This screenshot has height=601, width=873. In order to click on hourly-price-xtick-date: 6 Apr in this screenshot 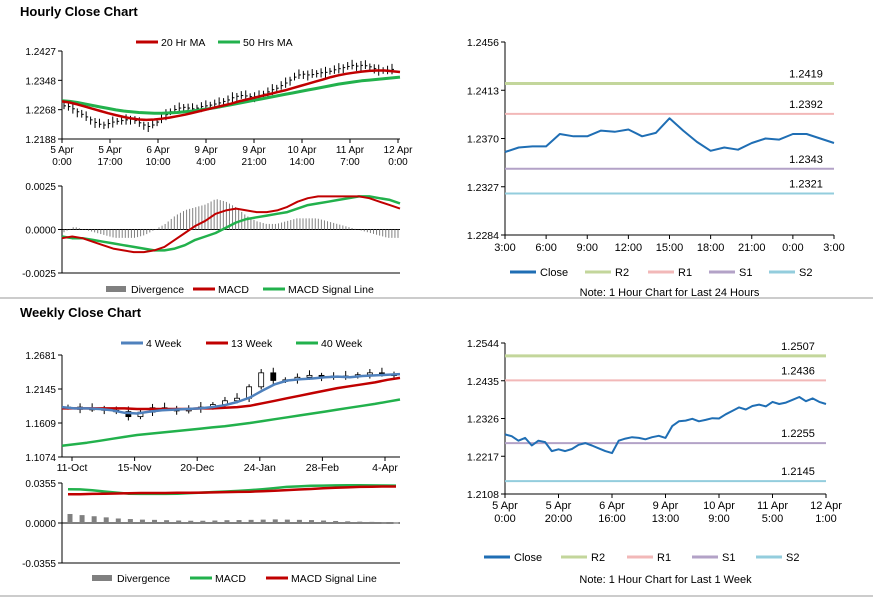, I will do `click(158, 150)`.